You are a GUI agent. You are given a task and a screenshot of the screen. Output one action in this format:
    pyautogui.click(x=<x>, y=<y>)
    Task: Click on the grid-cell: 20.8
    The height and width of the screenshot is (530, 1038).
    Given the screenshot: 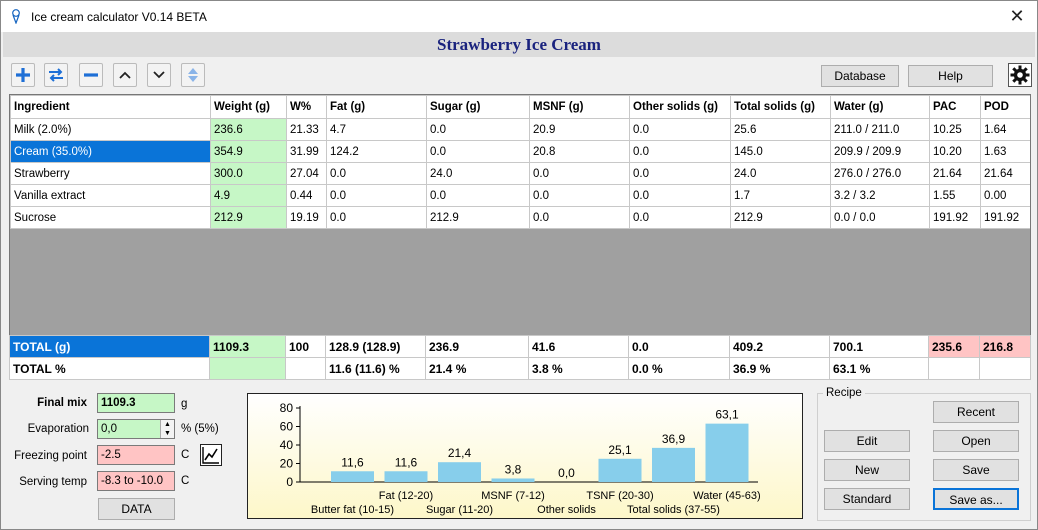 What is the action you would take?
    pyautogui.click(x=579, y=151)
    